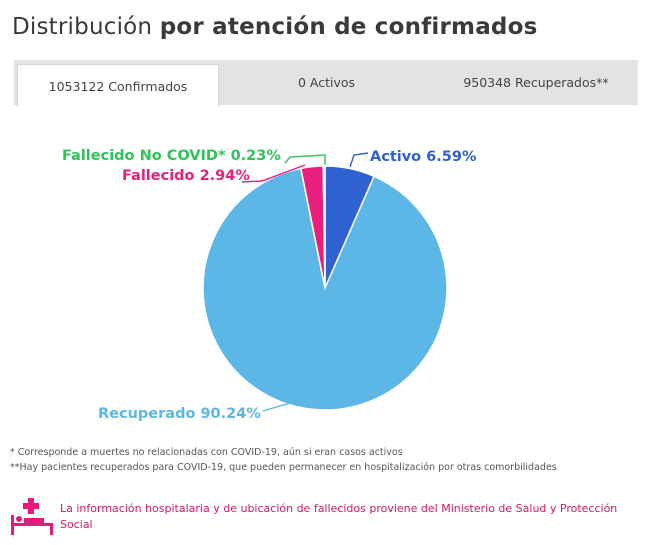 Image resolution: width=649 pixels, height=545 pixels. Describe the element at coordinates (536, 82) in the screenshot. I see `tab-recuperados: 950348 Recuperados**` at that location.